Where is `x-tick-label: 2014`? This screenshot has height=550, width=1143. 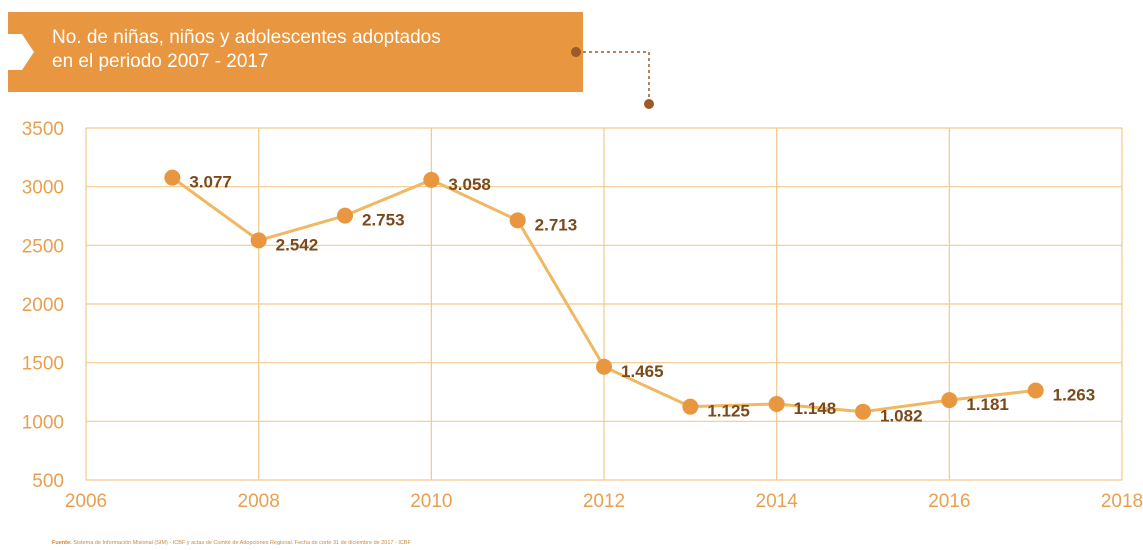
x-tick-label: 2014 is located at coordinates (777, 501).